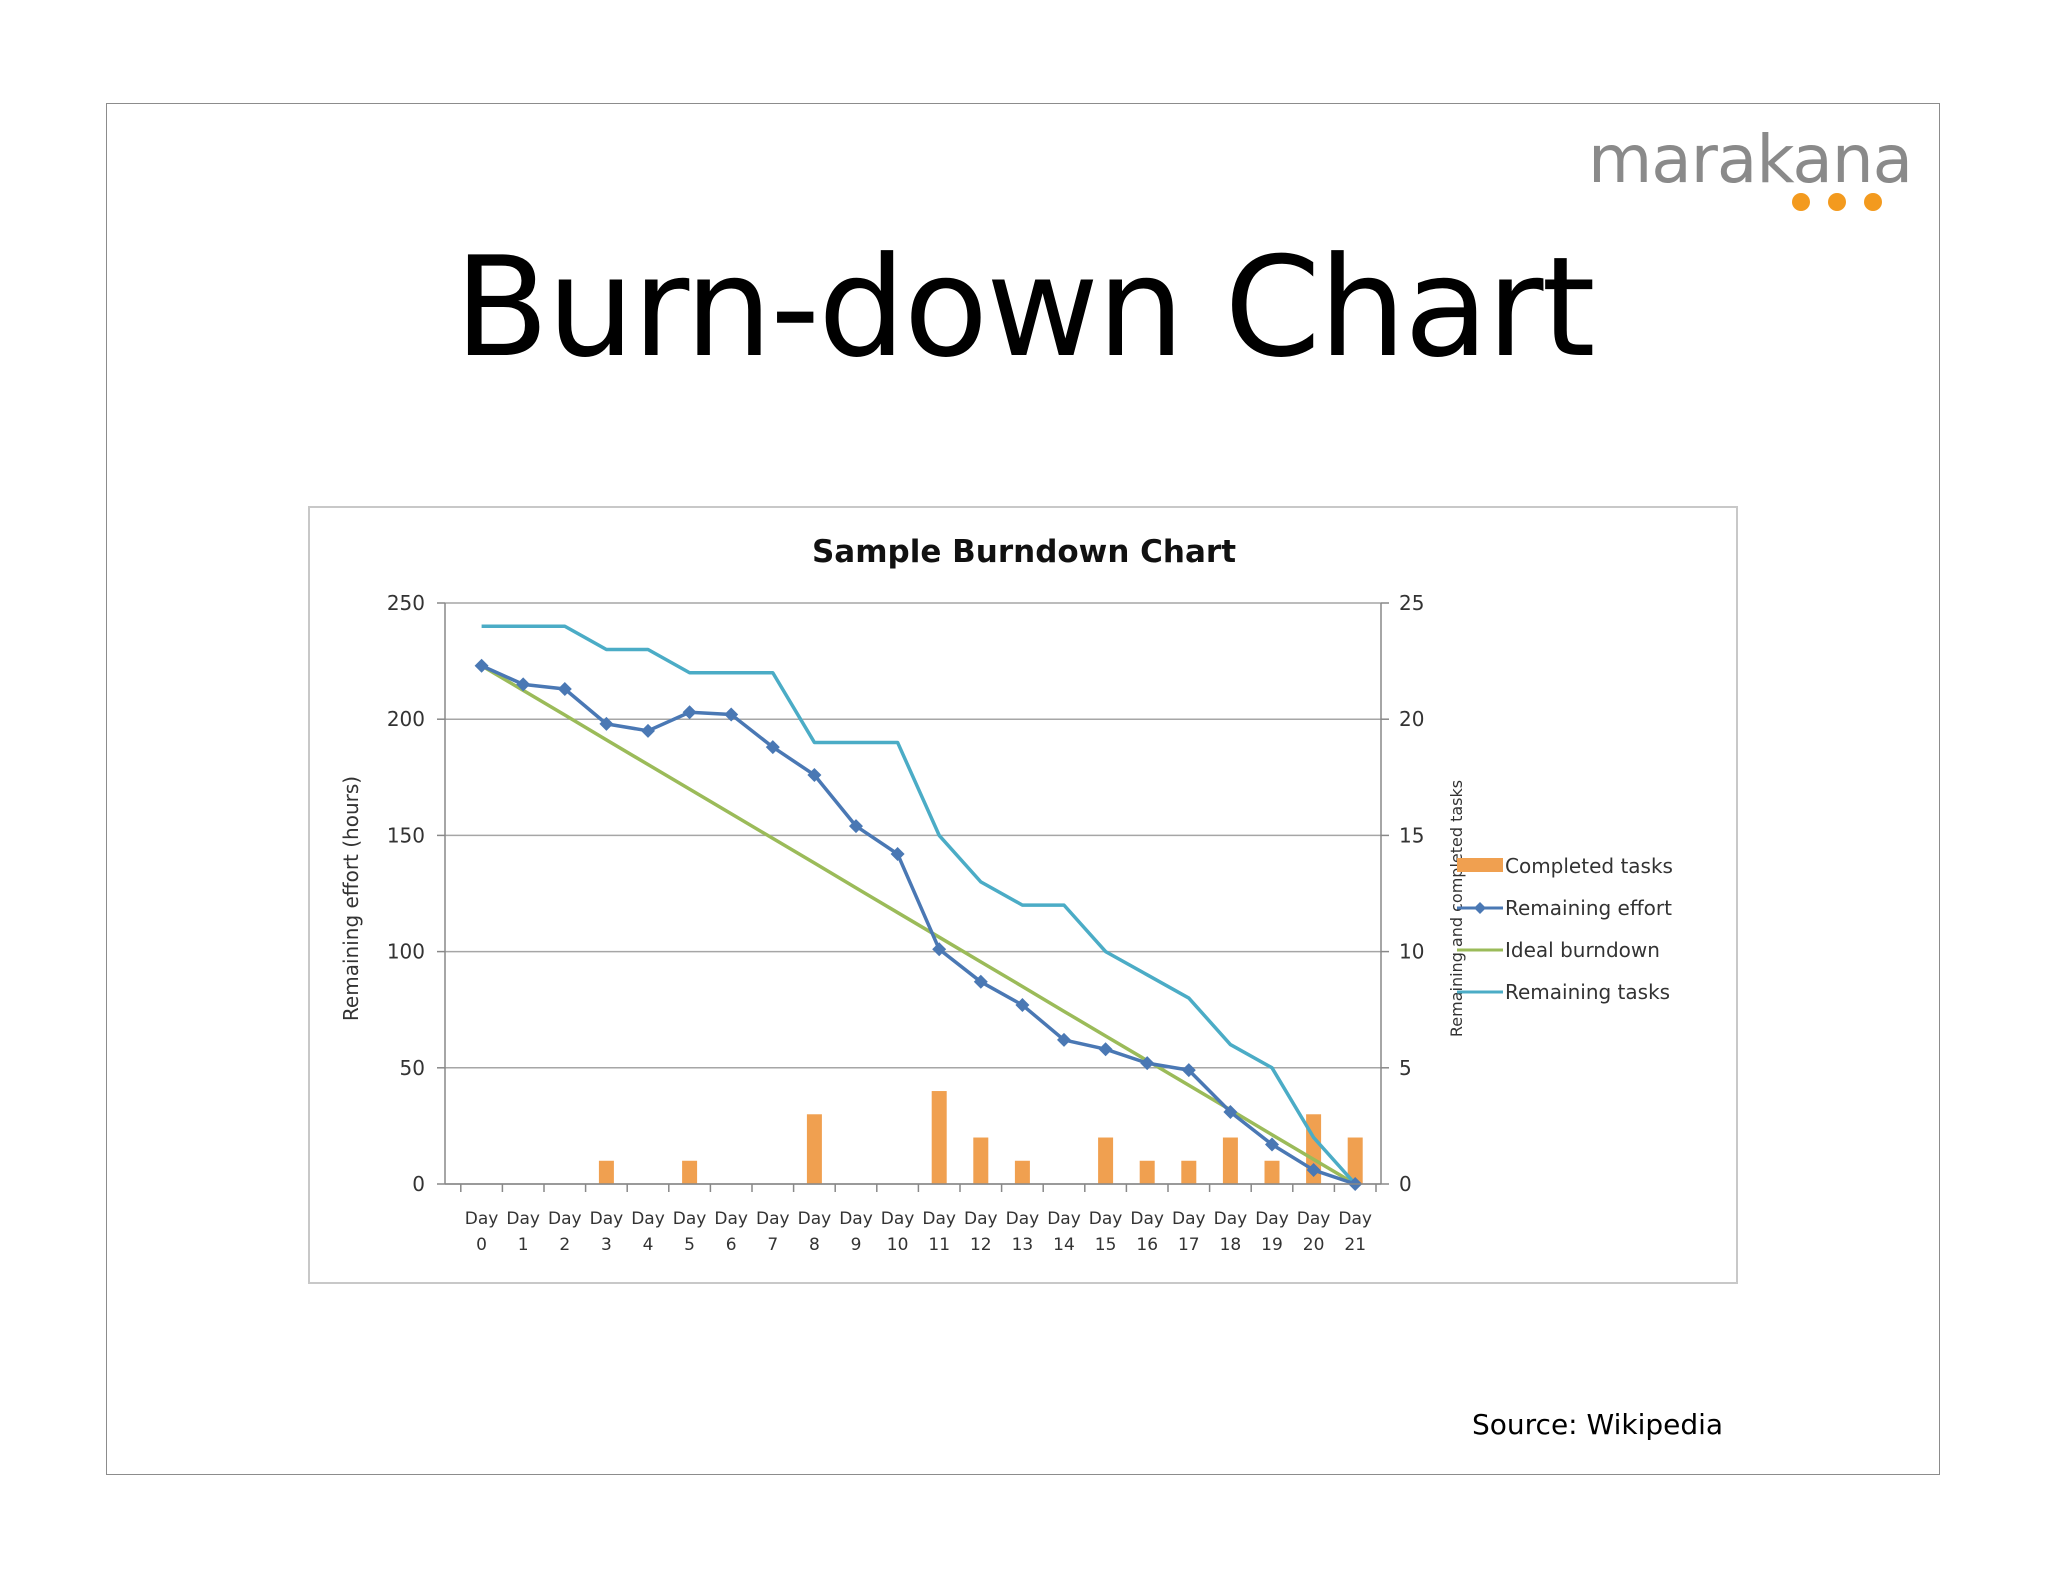 The height and width of the screenshot is (1582, 2048). What do you see at coordinates (1189, 1232) in the screenshot?
I see `x-tick-label: Day 17` at bounding box center [1189, 1232].